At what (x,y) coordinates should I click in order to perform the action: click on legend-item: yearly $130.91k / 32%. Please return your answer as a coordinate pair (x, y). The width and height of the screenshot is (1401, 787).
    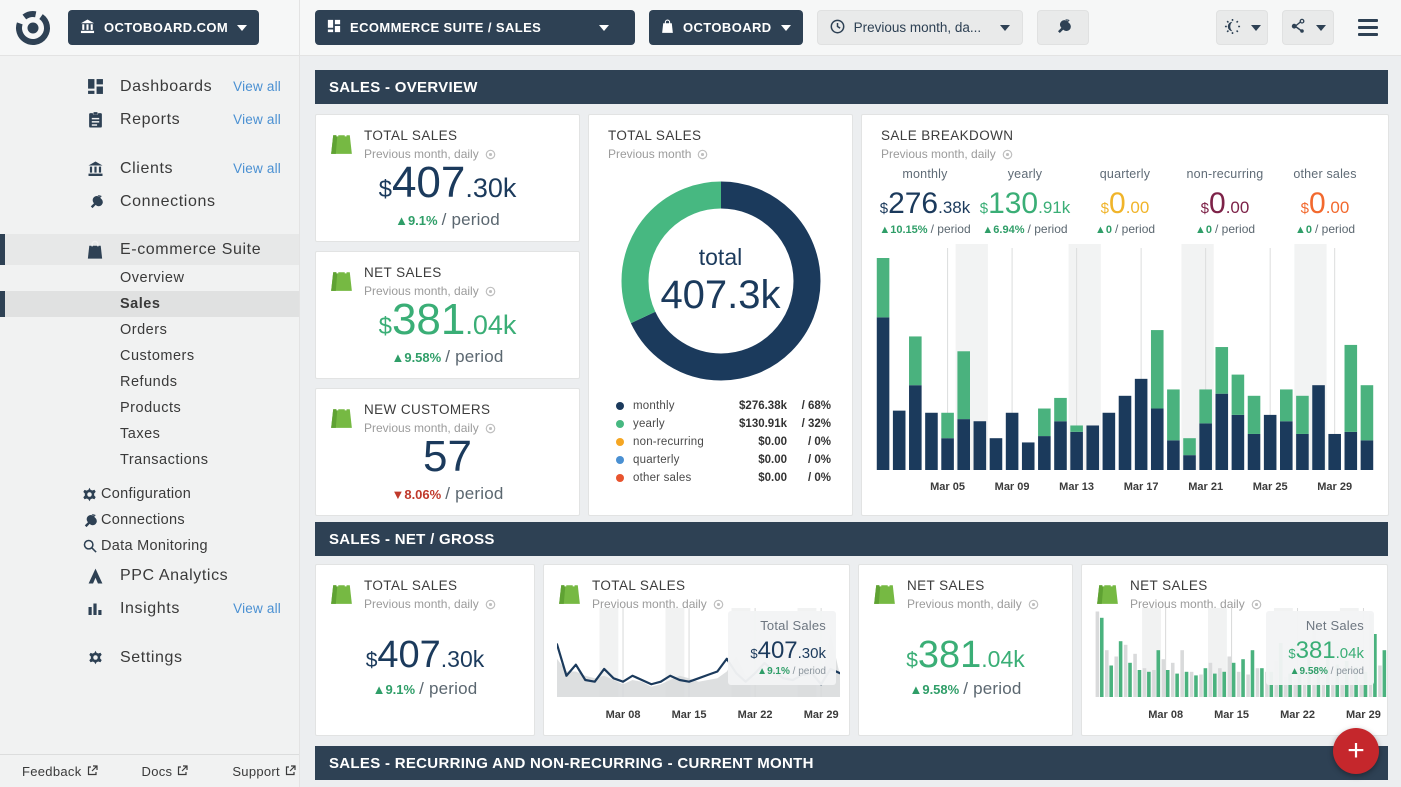
    Looking at the image, I should click on (723, 424).